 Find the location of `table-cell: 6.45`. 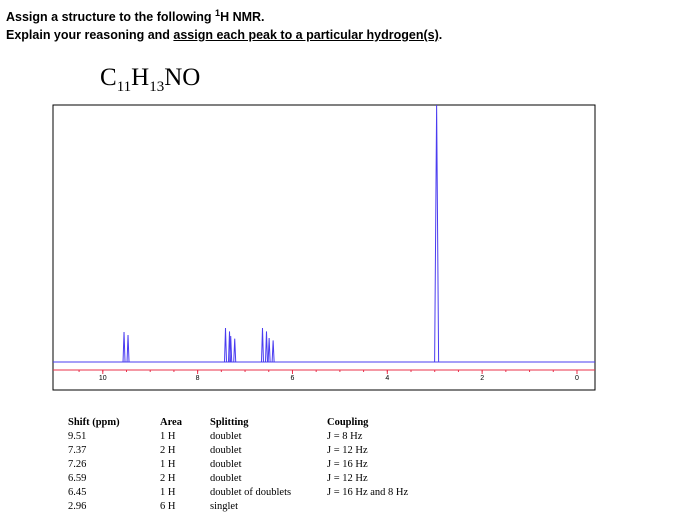

table-cell: 6.45 is located at coordinates (77, 492).